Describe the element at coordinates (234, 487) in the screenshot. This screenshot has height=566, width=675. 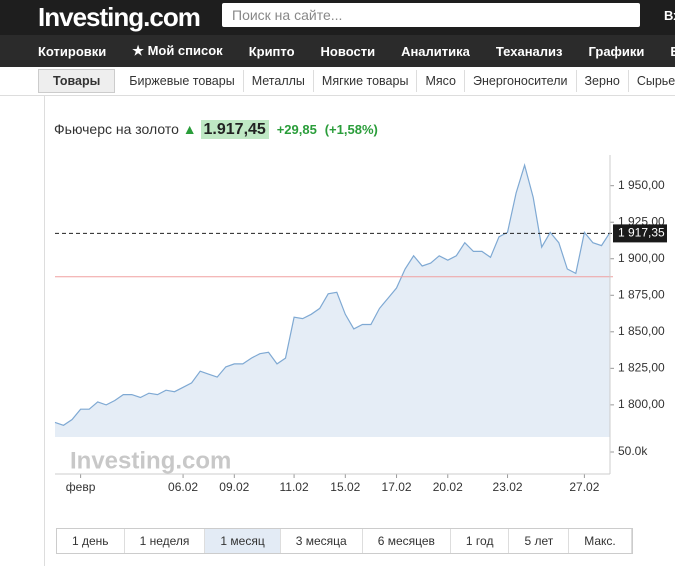
I see `x-tick-label: 09.02` at that location.